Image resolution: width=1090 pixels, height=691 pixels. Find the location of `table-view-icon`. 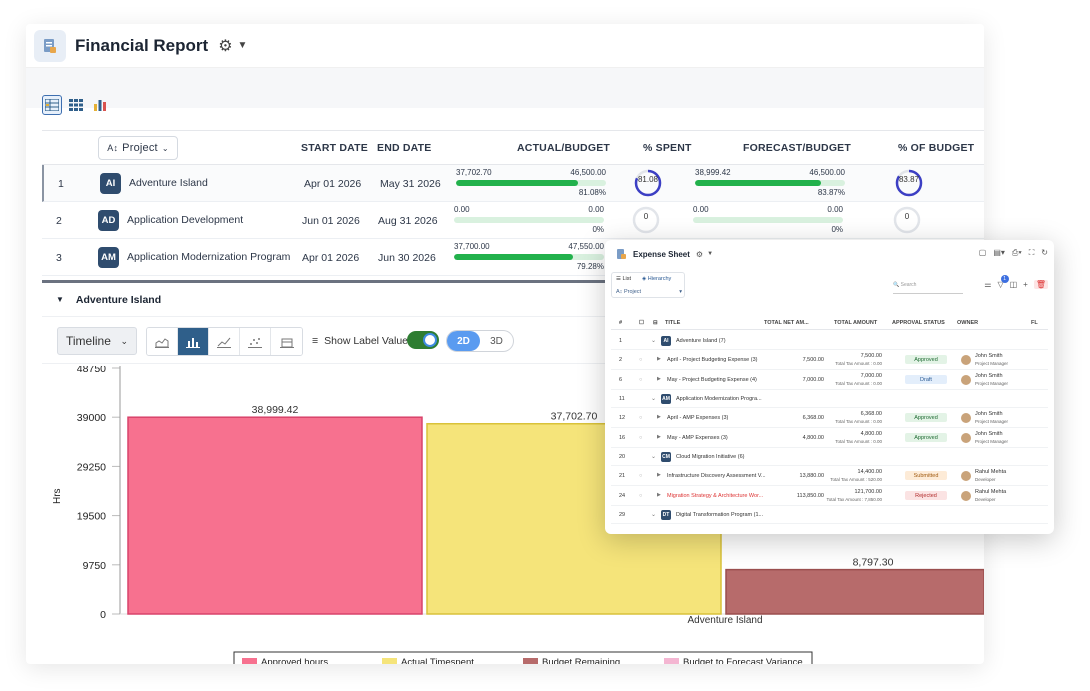

table-view-icon is located at coordinates (52, 105).